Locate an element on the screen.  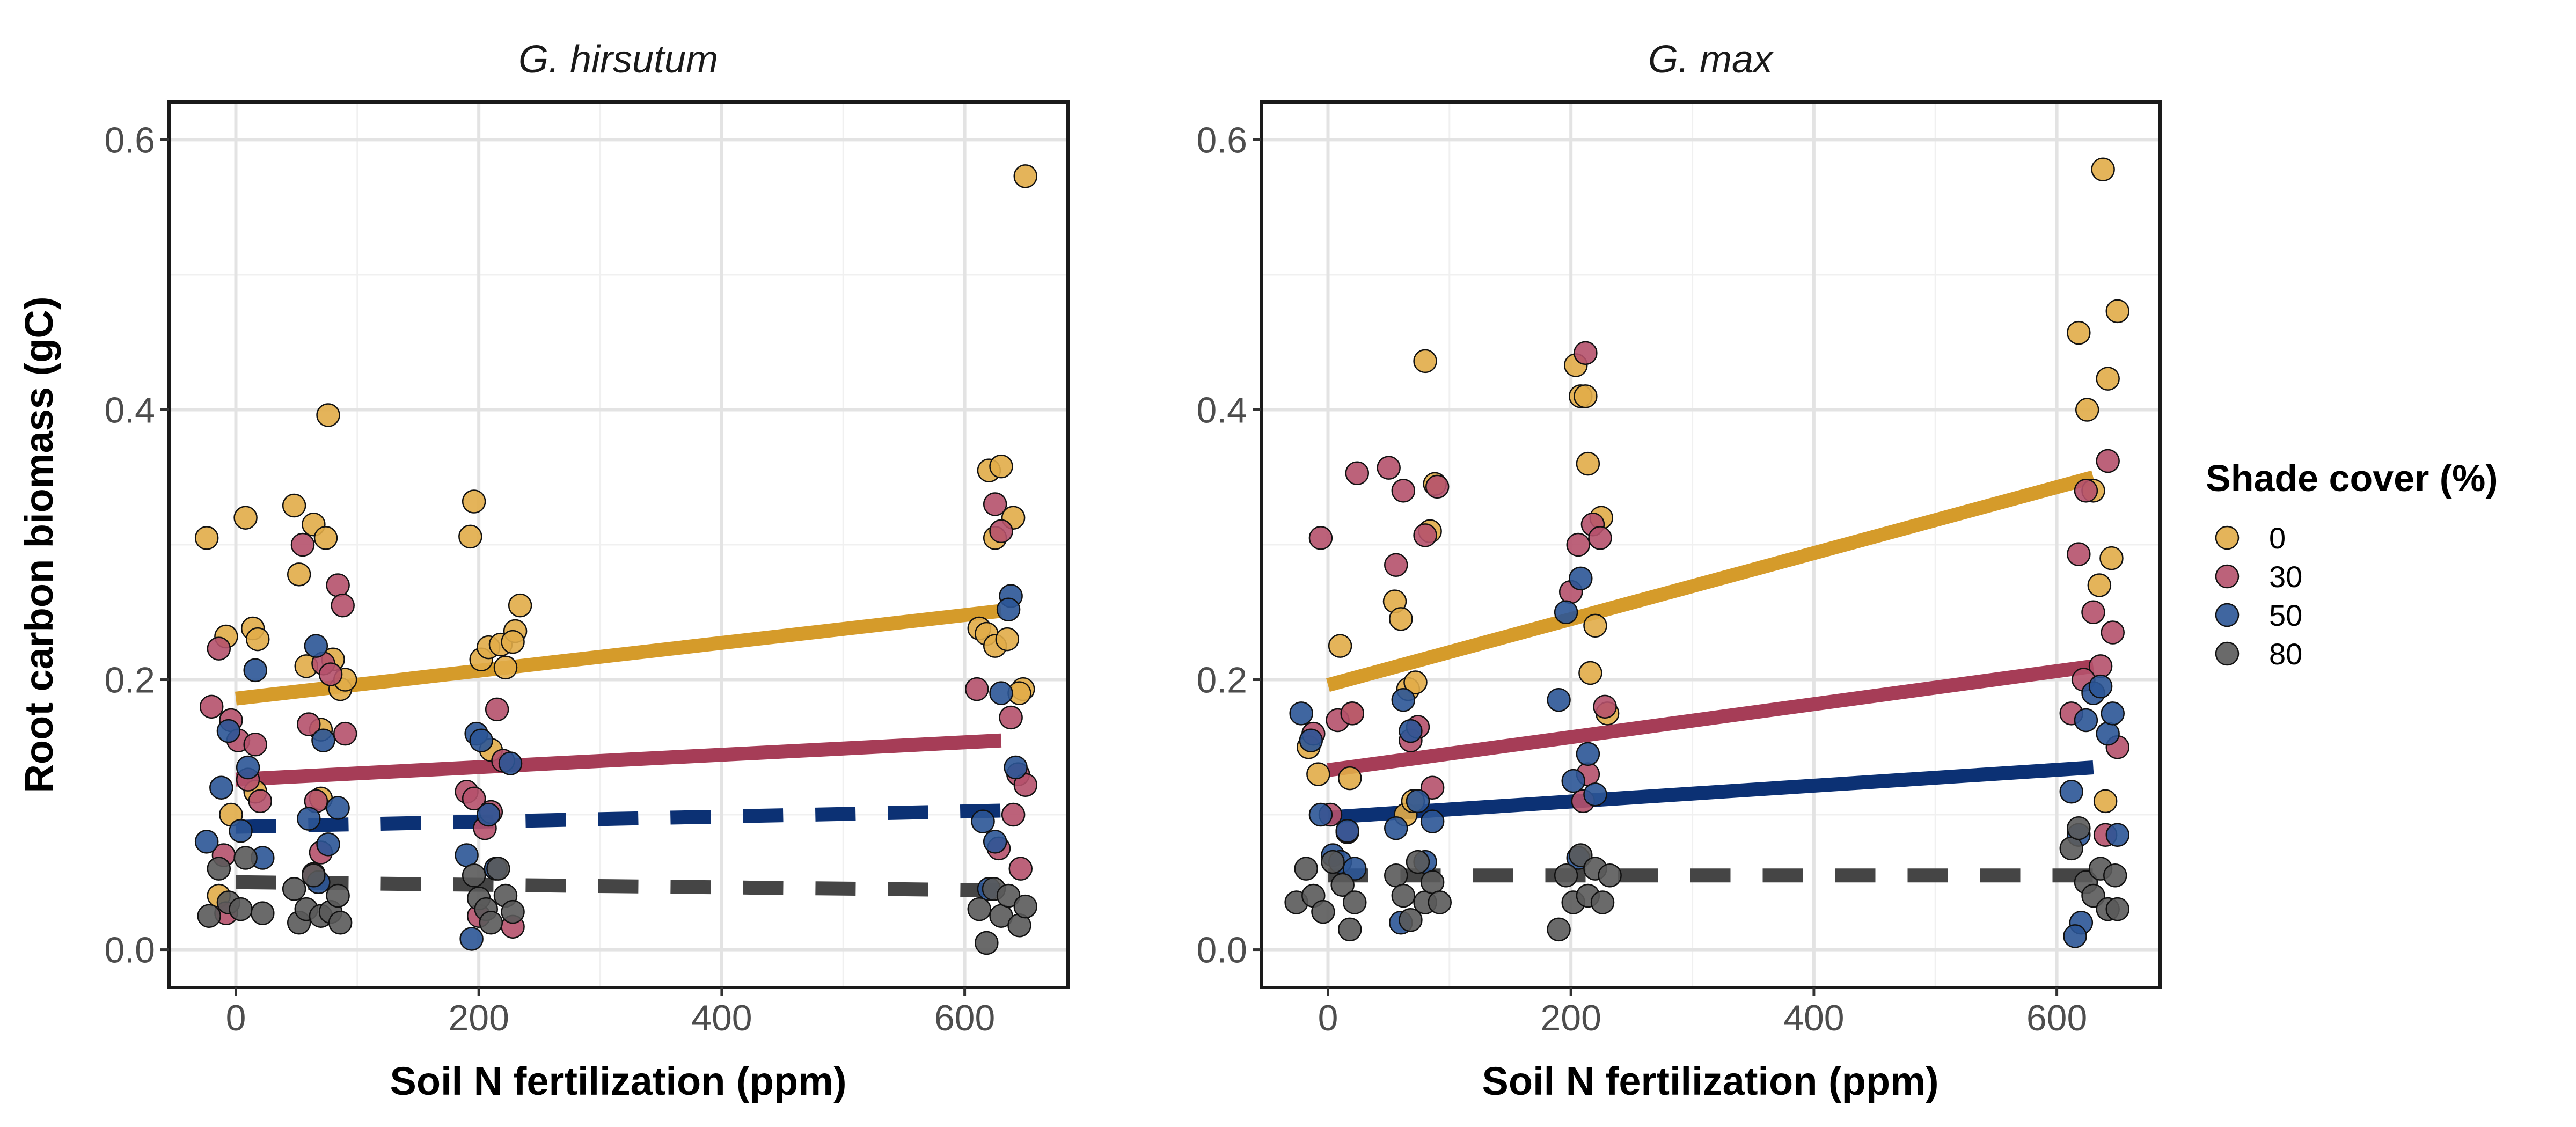
y-tick-label: 0.2 is located at coordinates (1221, 680).